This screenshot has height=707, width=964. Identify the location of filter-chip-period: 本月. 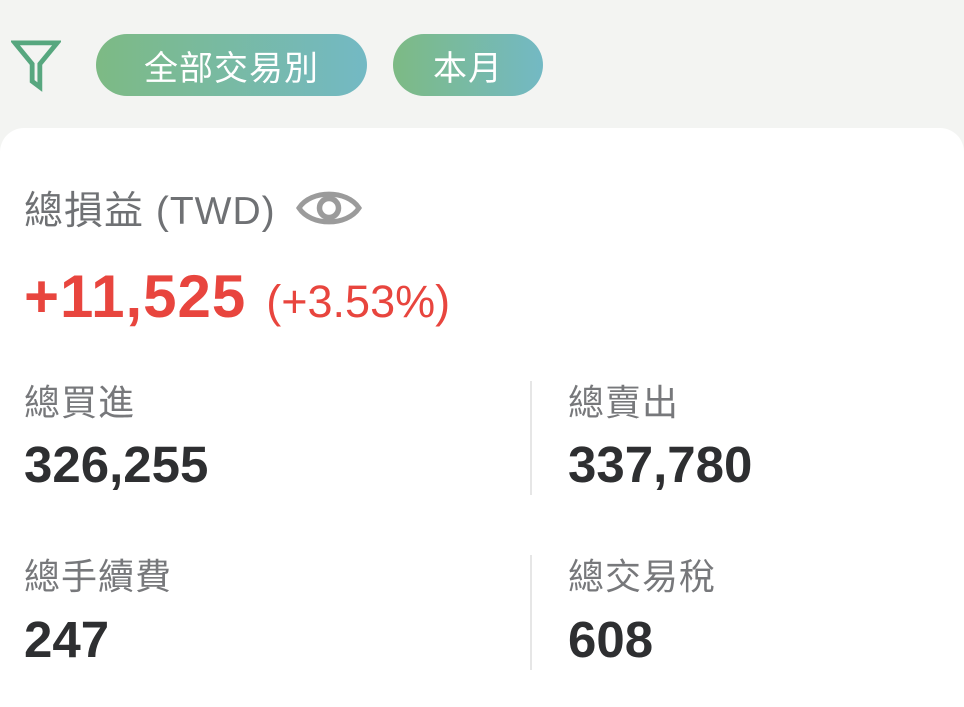
(468, 65).